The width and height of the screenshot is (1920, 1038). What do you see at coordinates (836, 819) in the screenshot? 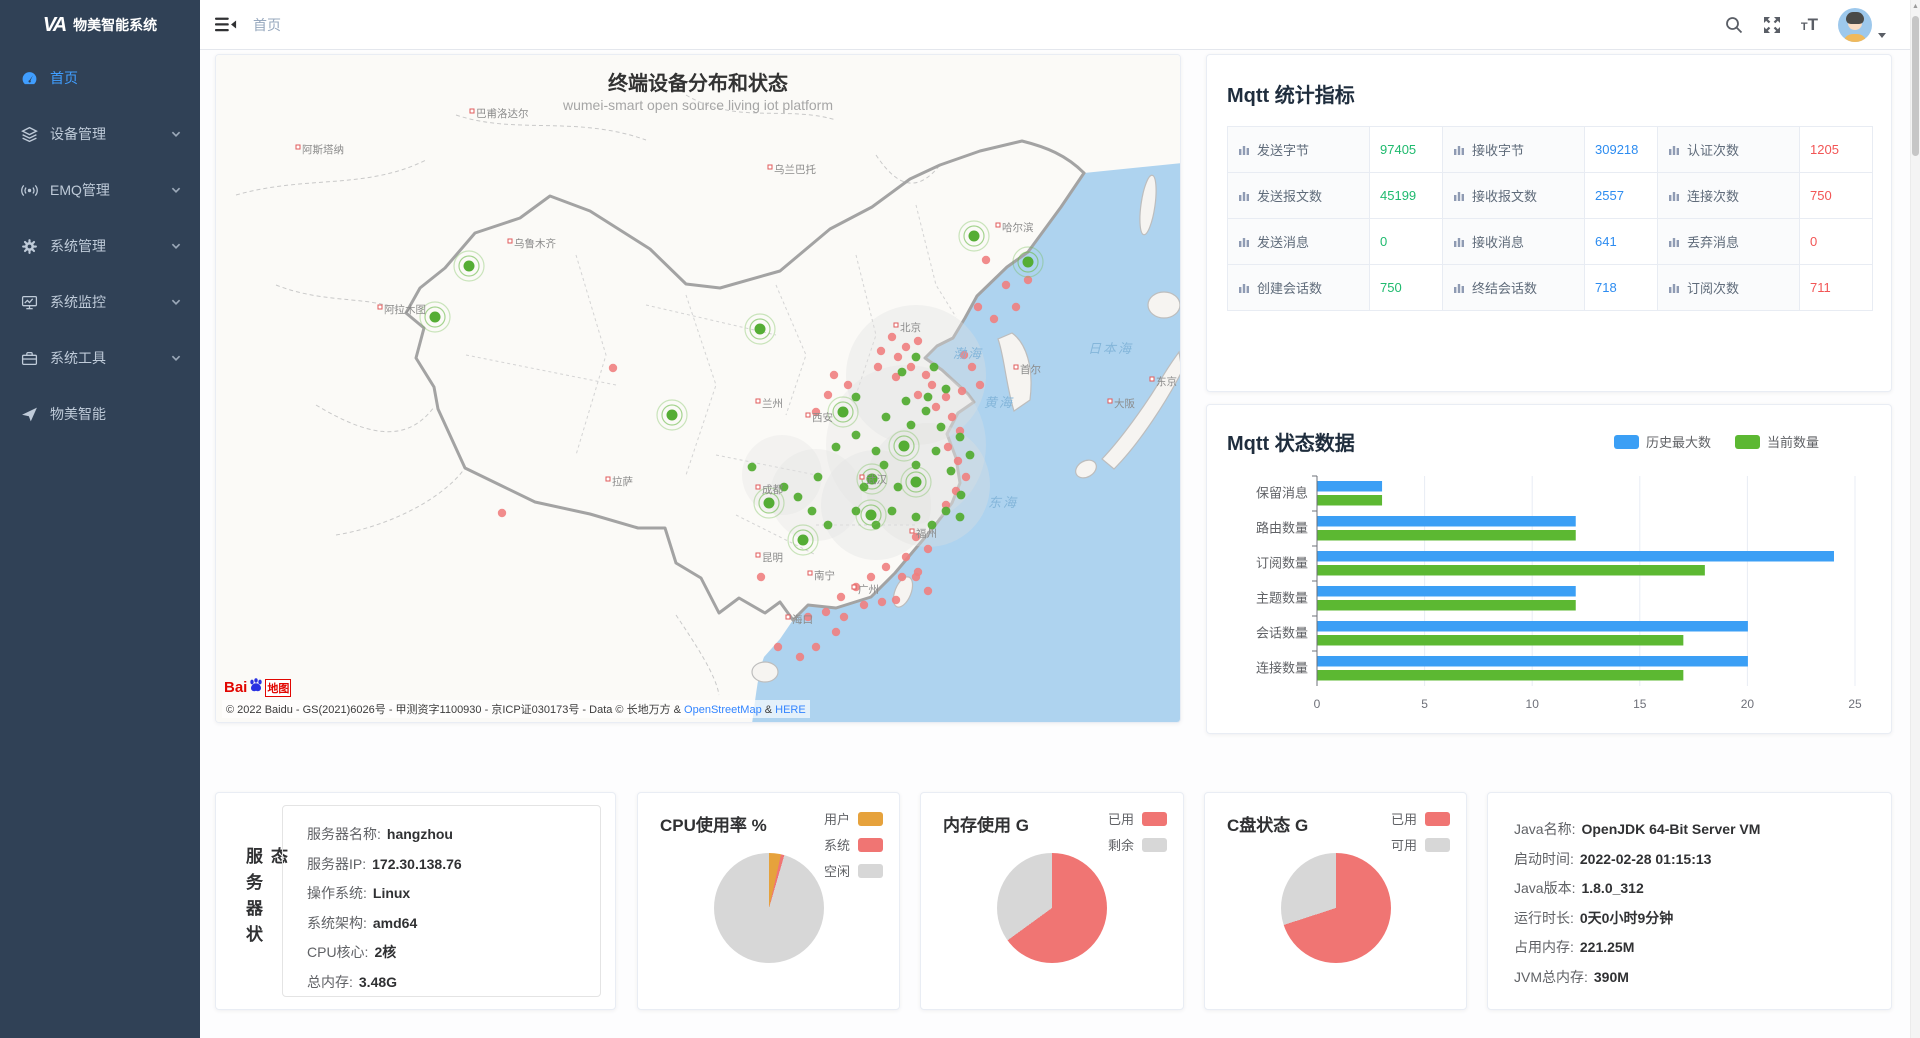
I see `legend-label: 用户` at bounding box center [836, 819].